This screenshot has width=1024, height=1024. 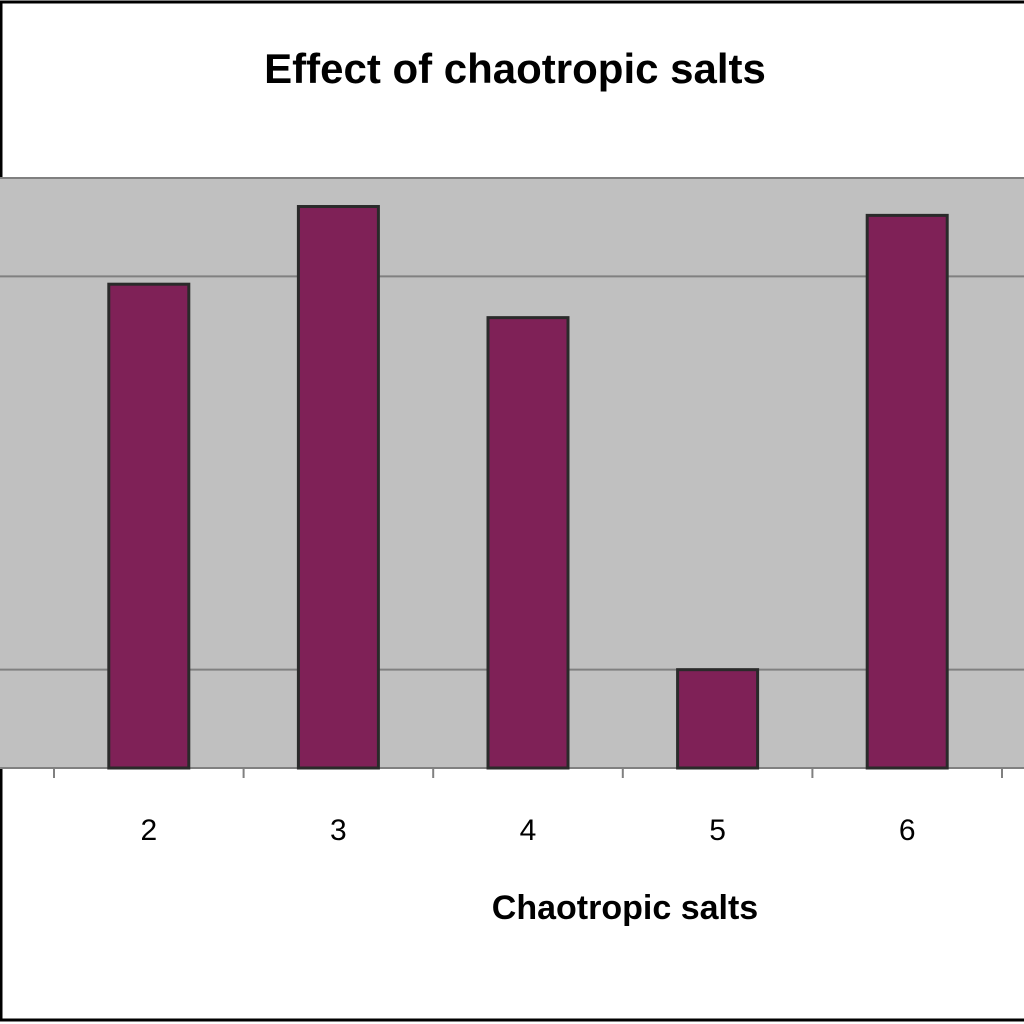 What do you see at coordinates (528, 830) in the screenshot?
I see `x-tick-label: 4` at bounding box center [528, 830].